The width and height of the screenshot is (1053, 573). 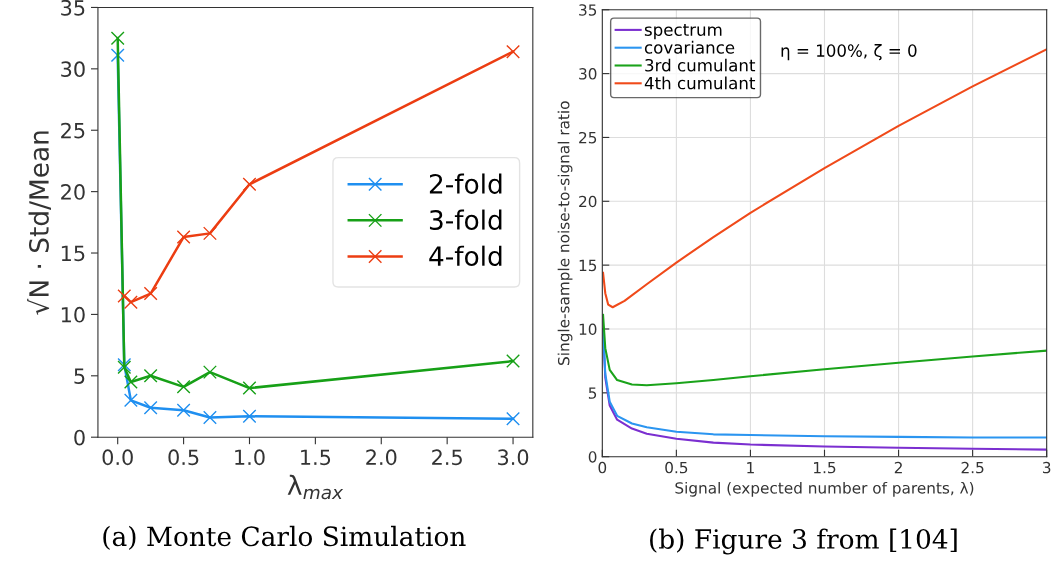 I want to click on legend-label: spectrum, so click(x=683, y=32).